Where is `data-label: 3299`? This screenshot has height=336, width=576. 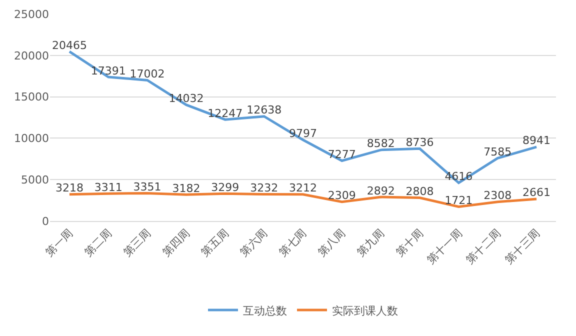 data-label: 3299 is located at coordinates (225, 187).